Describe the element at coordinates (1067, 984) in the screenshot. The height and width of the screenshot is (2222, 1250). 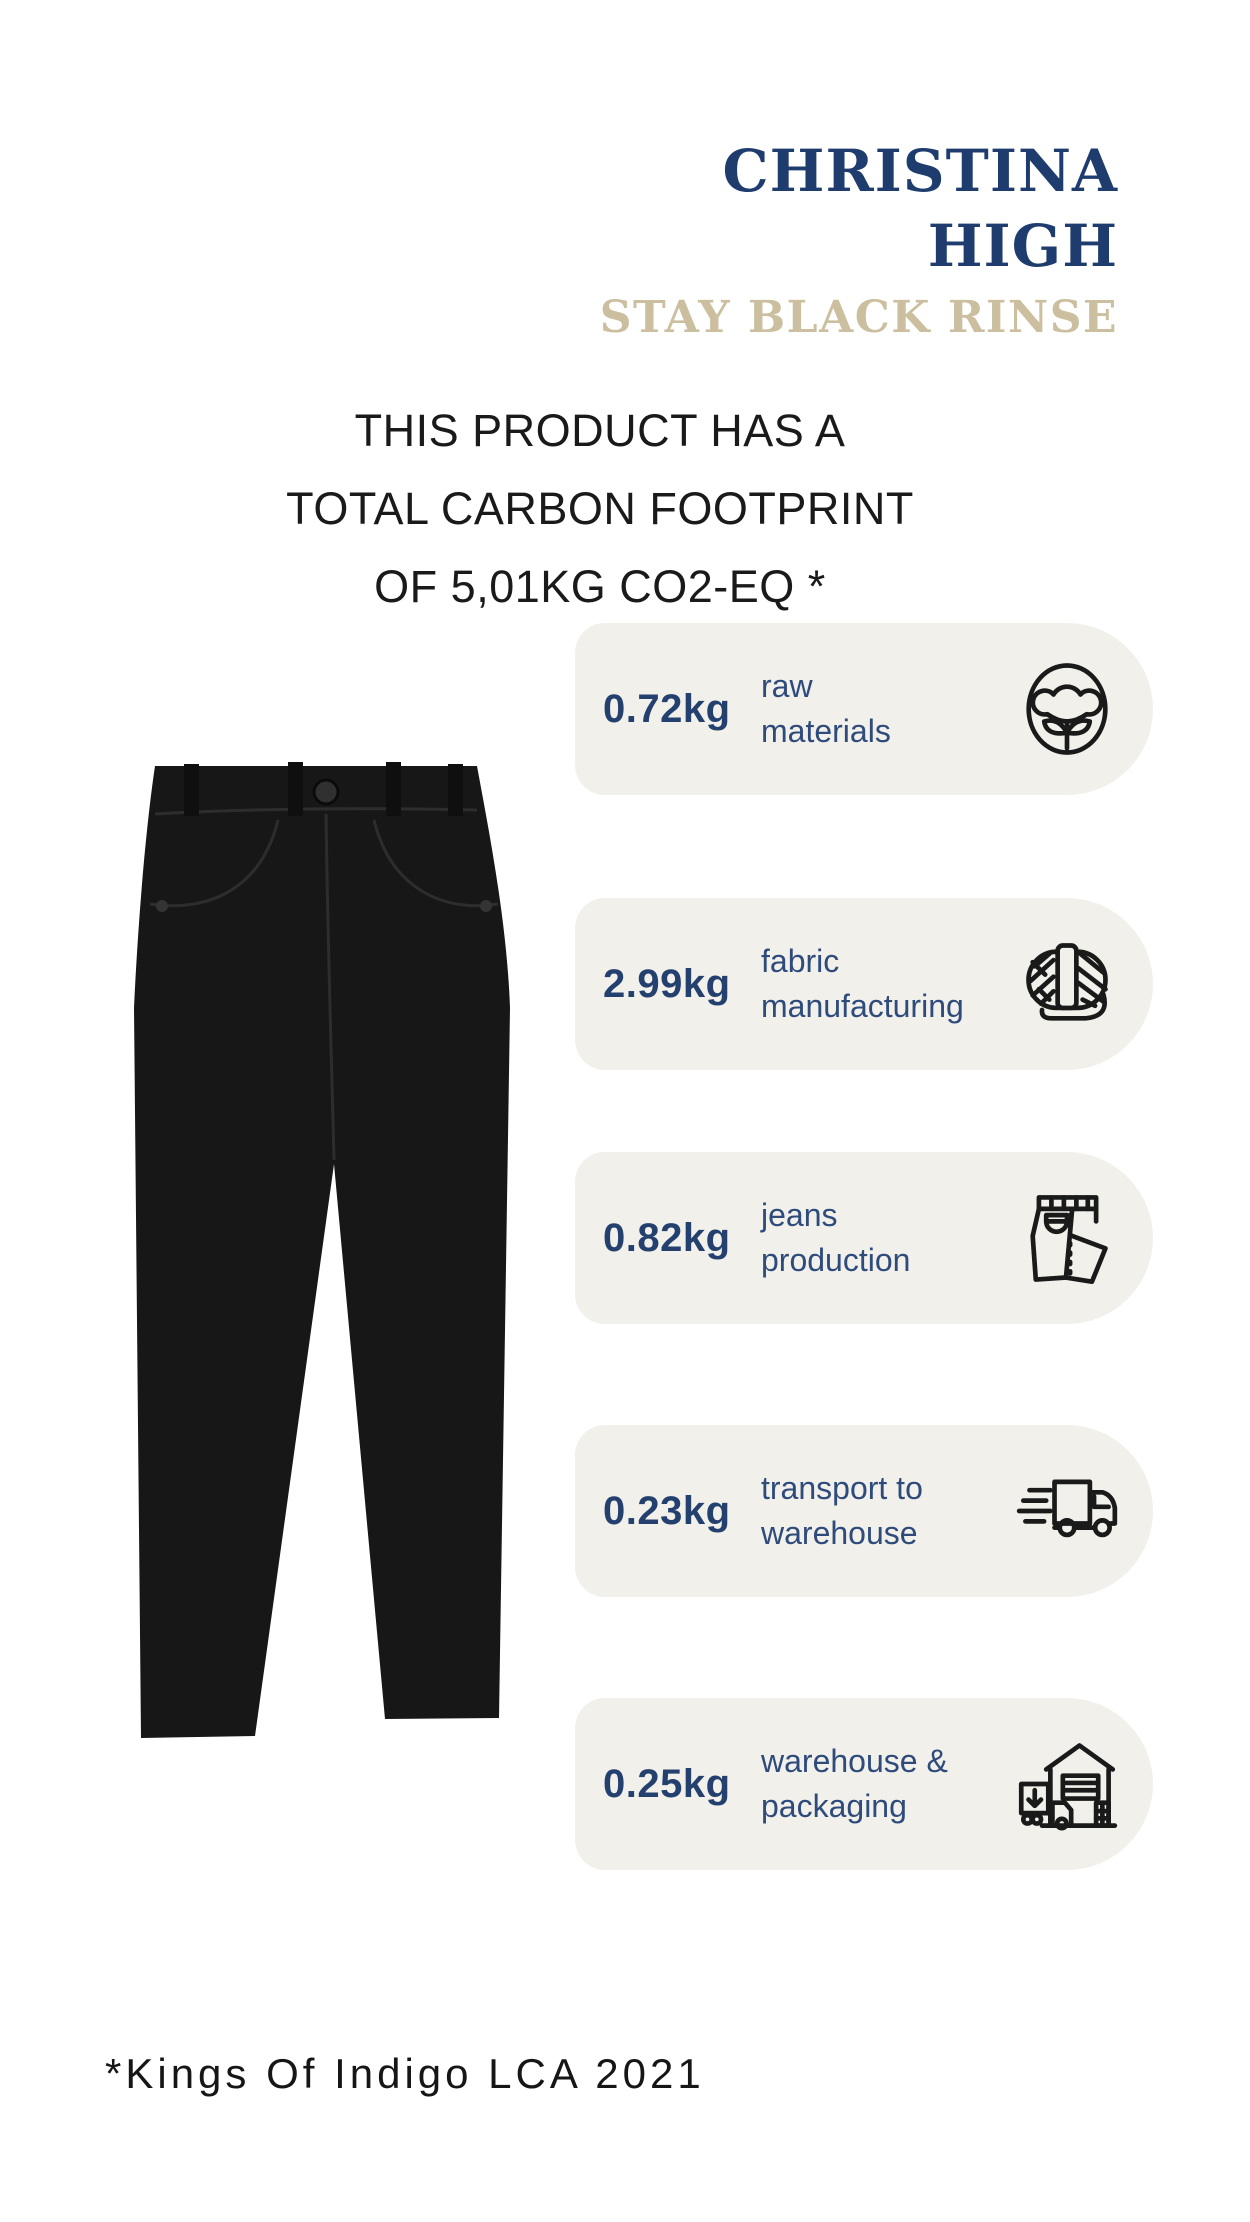
I see `yarn-ball-icon` at that location.